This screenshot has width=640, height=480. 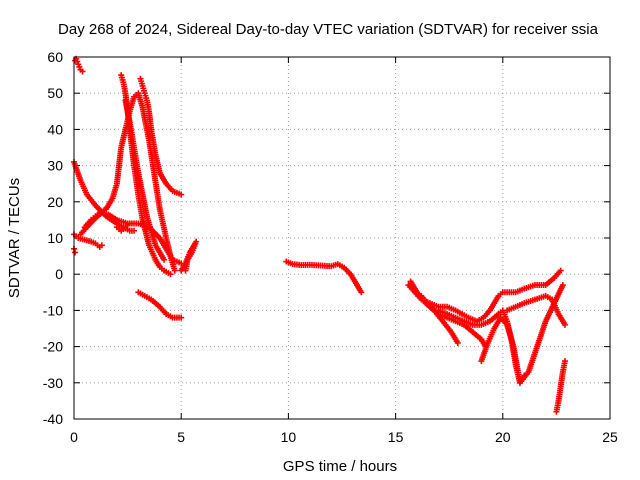 I want to click on series-s8, so click(x=161, y=136).